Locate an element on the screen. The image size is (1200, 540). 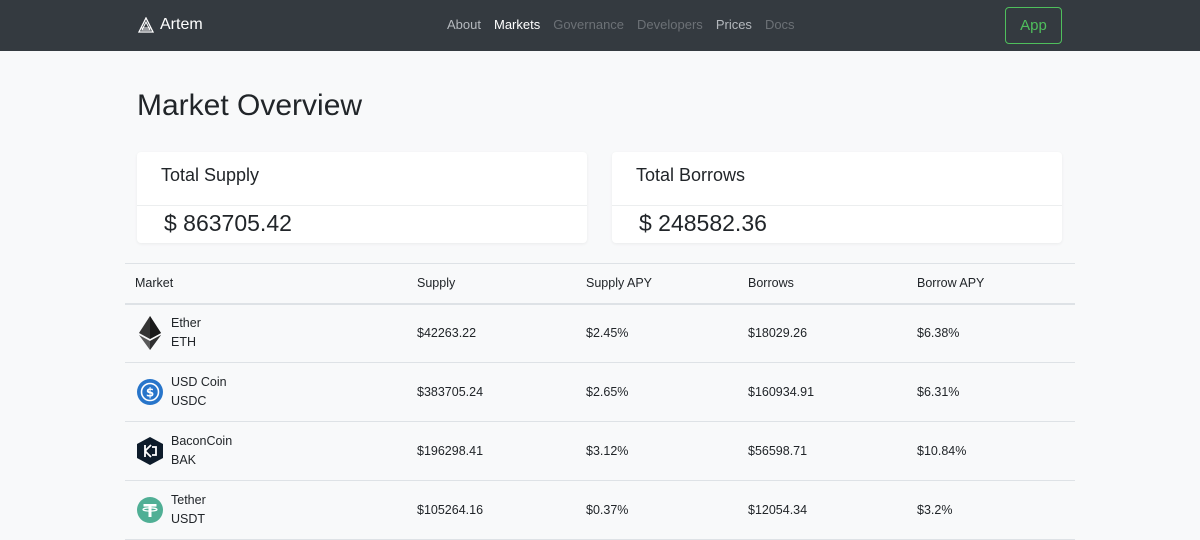
nav-link-developers: Developers is located at coordinates (670, 24).